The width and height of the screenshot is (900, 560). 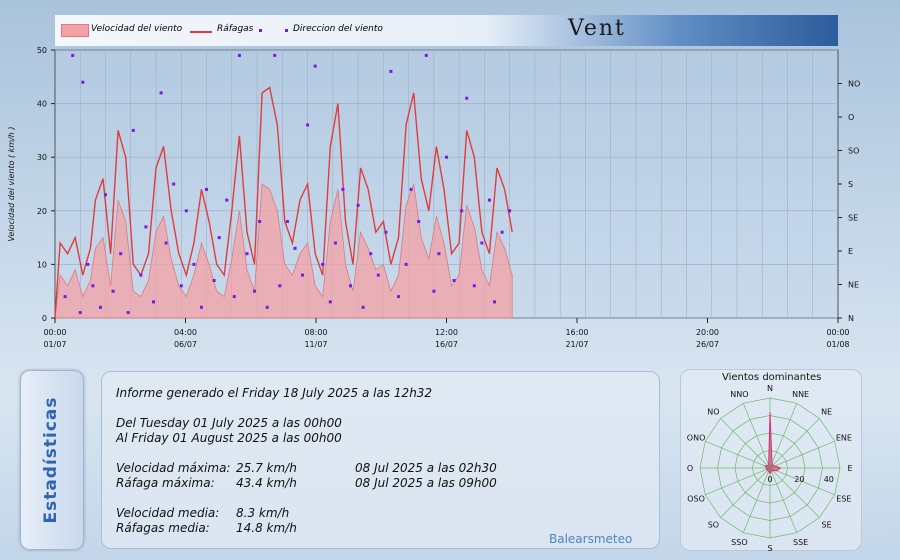 What do you see at coordinates (843, 499) in the screenshot?
I see `rose-direction-label: ESE` at bounding box center [843, 499].